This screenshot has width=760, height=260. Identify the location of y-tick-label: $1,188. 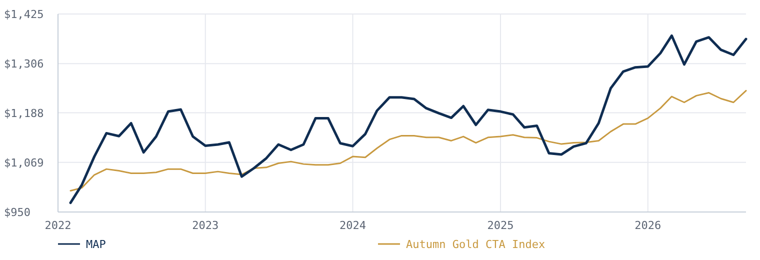
(24, 113).